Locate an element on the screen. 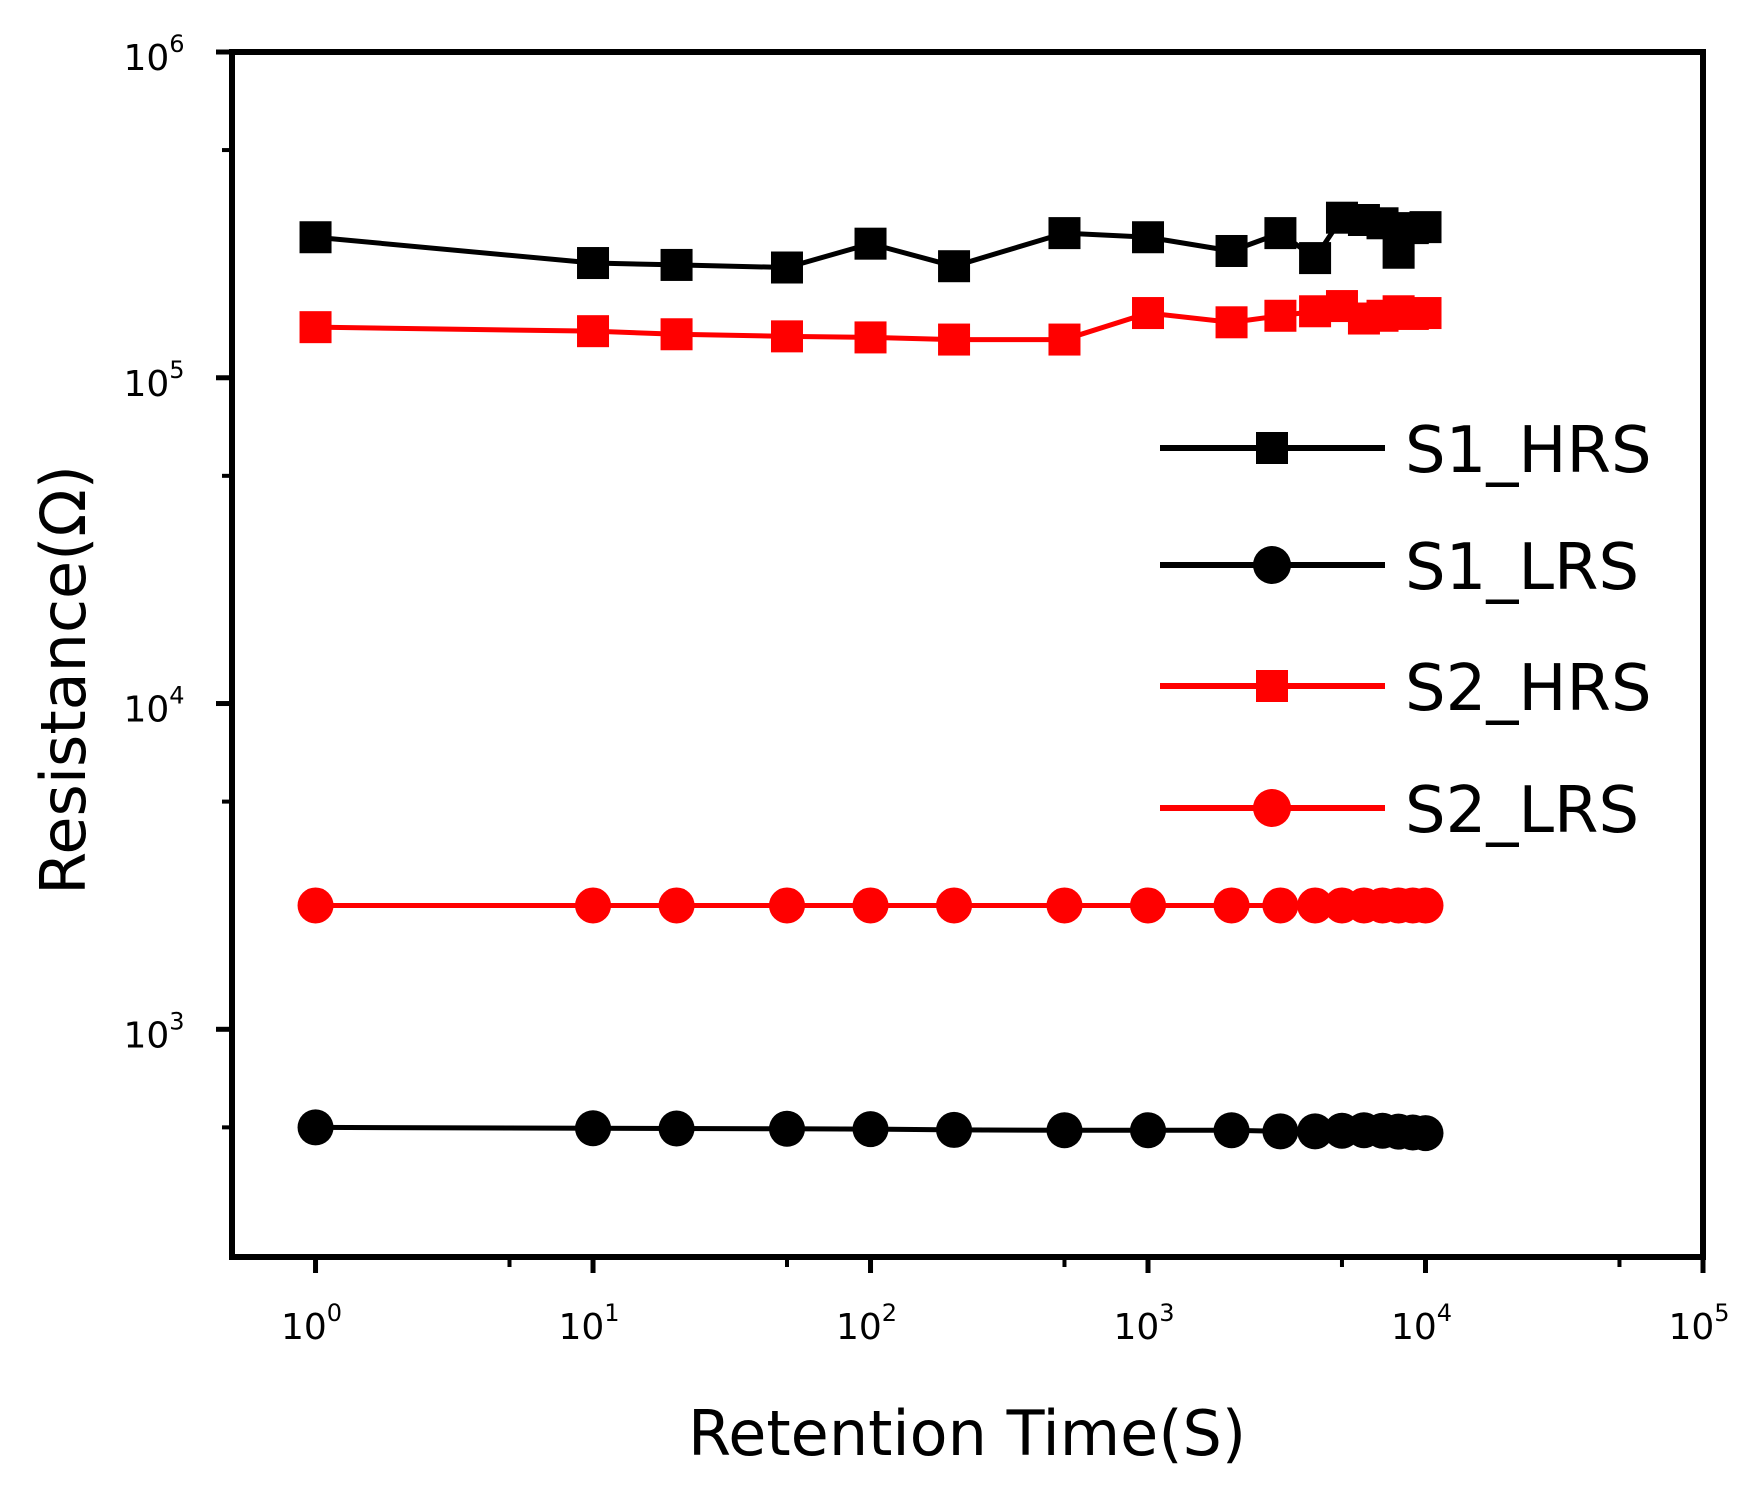  series-s1-lrs is located at coordinates (870, 1130).